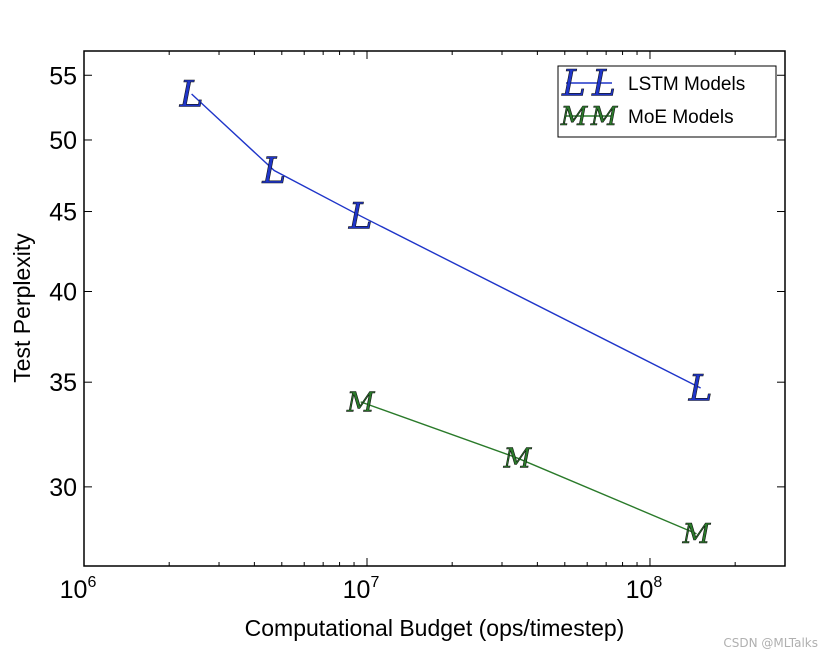 Image resolution: width=832 pixels, height=658 pixels. I want to click on legend-entry: L L LSTM Models, so click(653, 84).